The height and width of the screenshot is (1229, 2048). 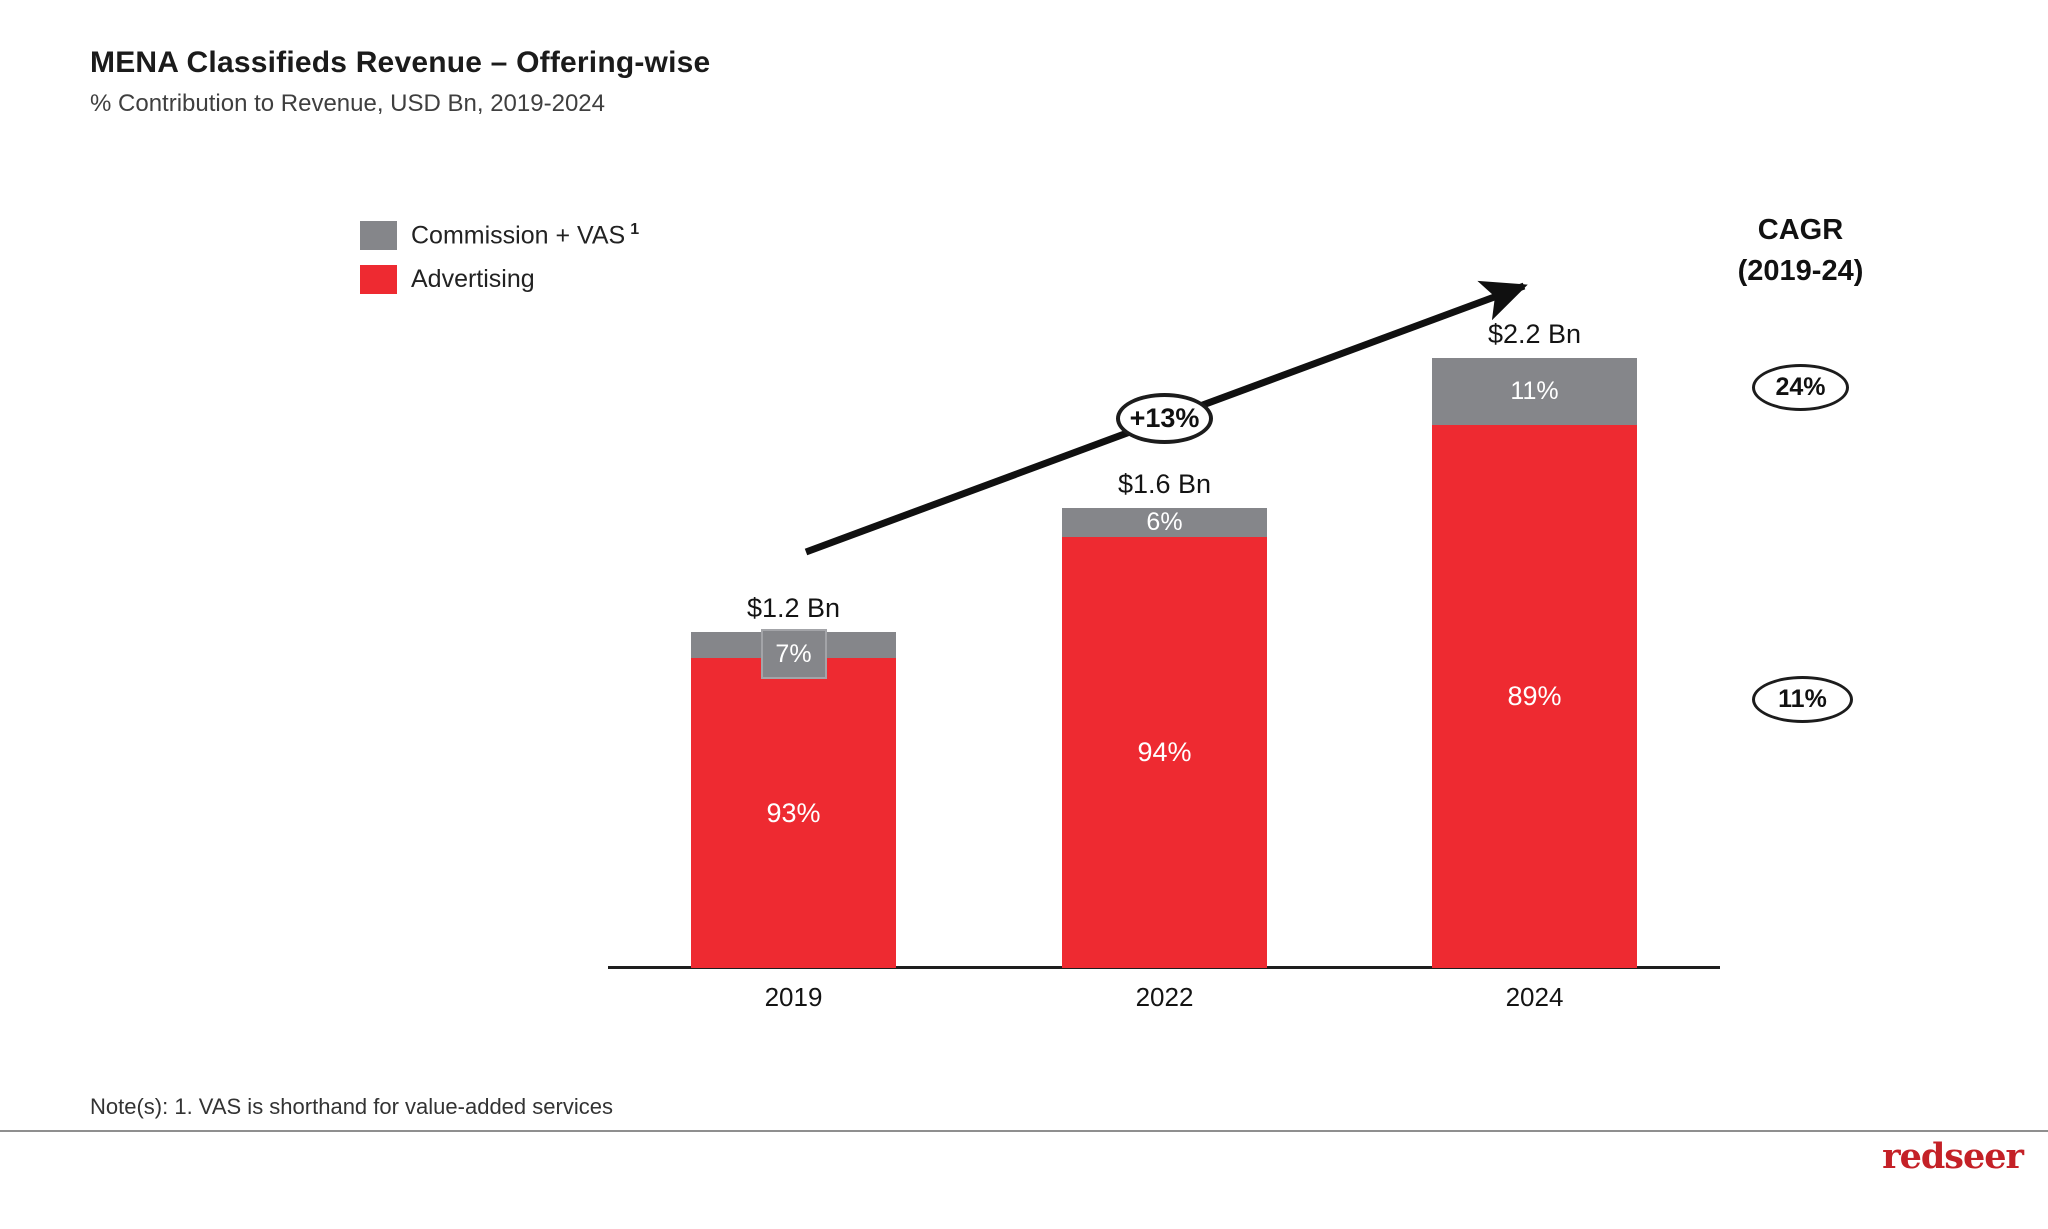 I want to click on cagr-value-advertising: 11%, so click(x=1802, y=699).